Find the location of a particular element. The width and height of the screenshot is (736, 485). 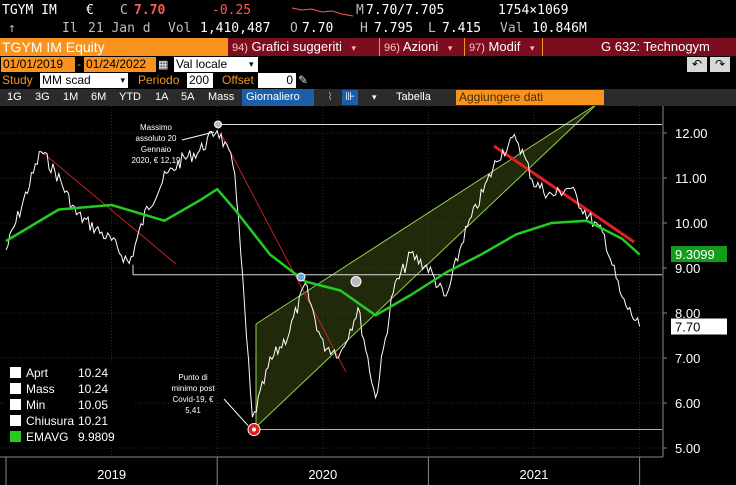

undo-button: ↶ is located at coordinates (697, 64).